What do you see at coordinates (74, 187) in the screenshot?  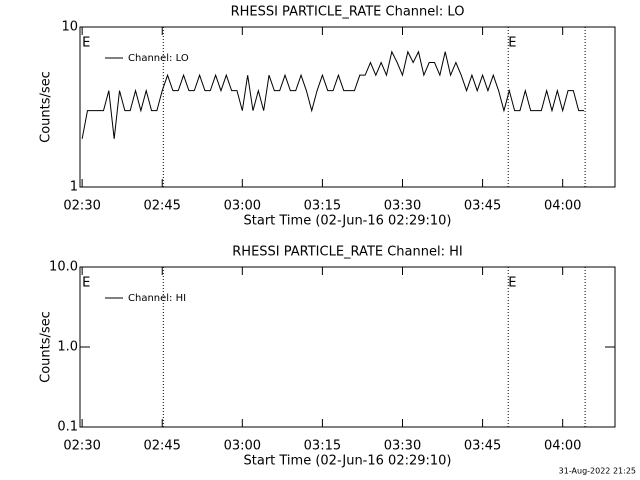 I see `y-tick-label: 1` at bounding box center [74, 187].